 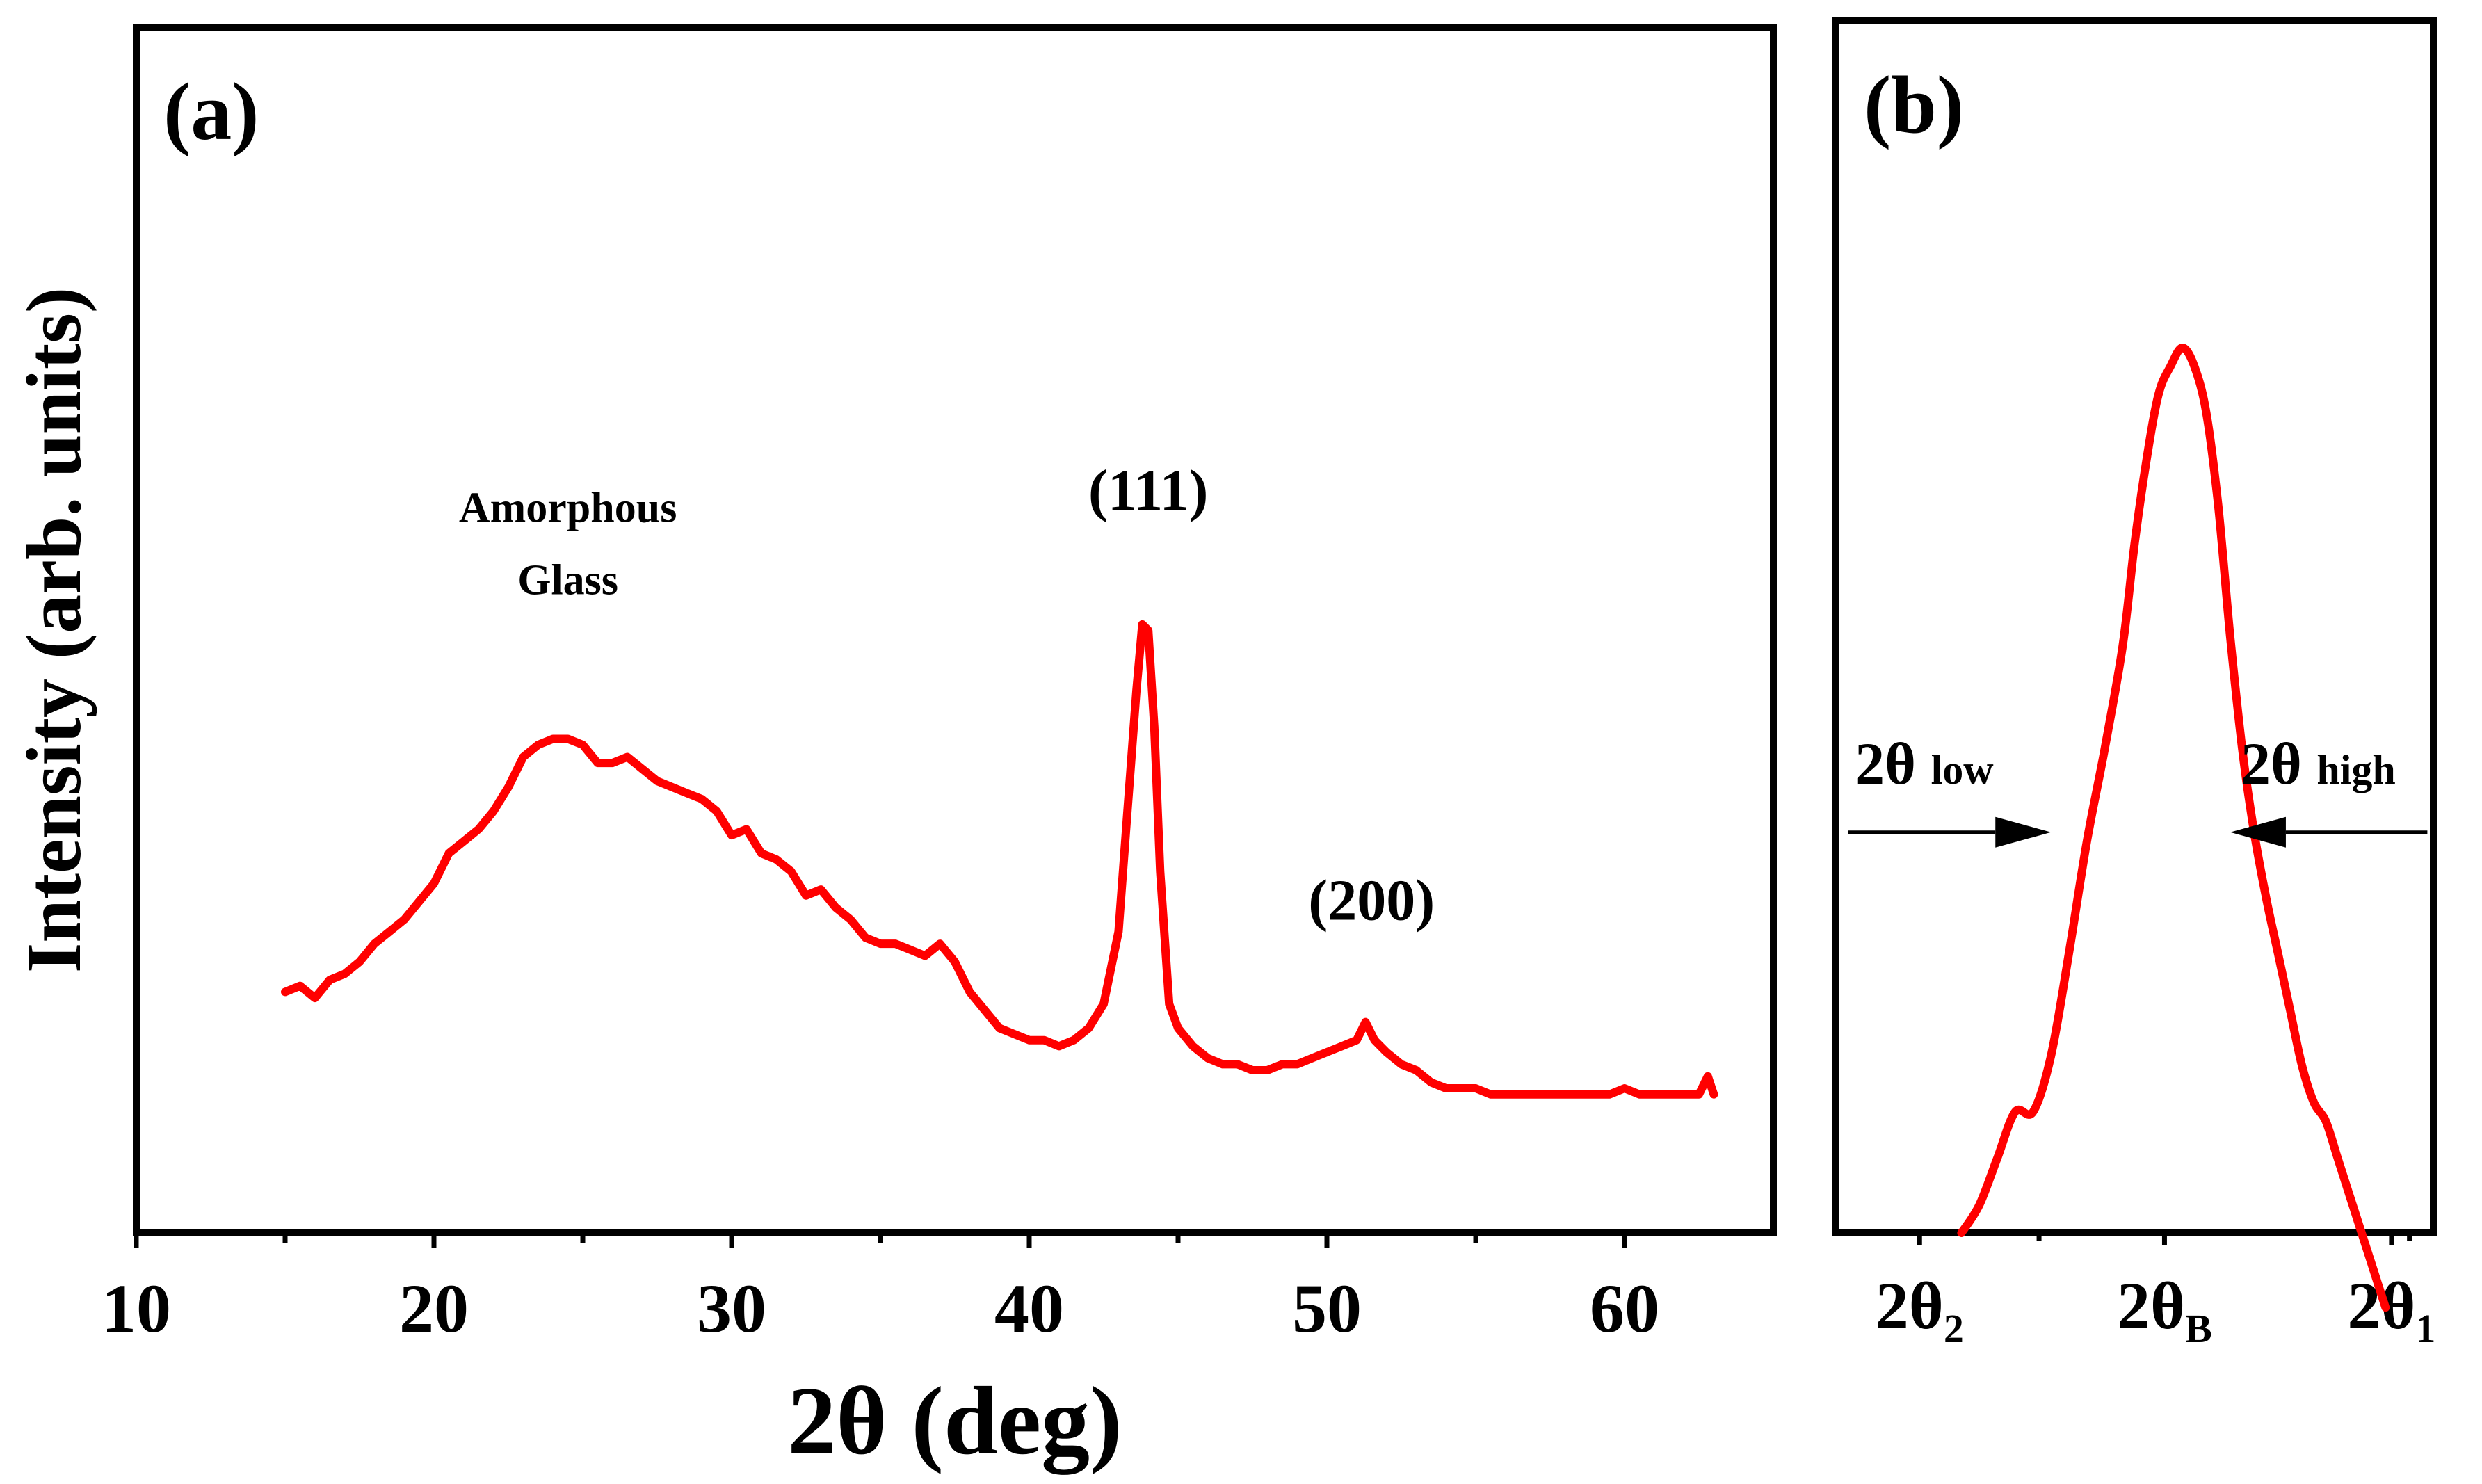 What do you see at coordinates (1954, 1328) in the screenshot?
I see `panel-b-tick-subscript: 2` at bounding box center [1954, 1328].